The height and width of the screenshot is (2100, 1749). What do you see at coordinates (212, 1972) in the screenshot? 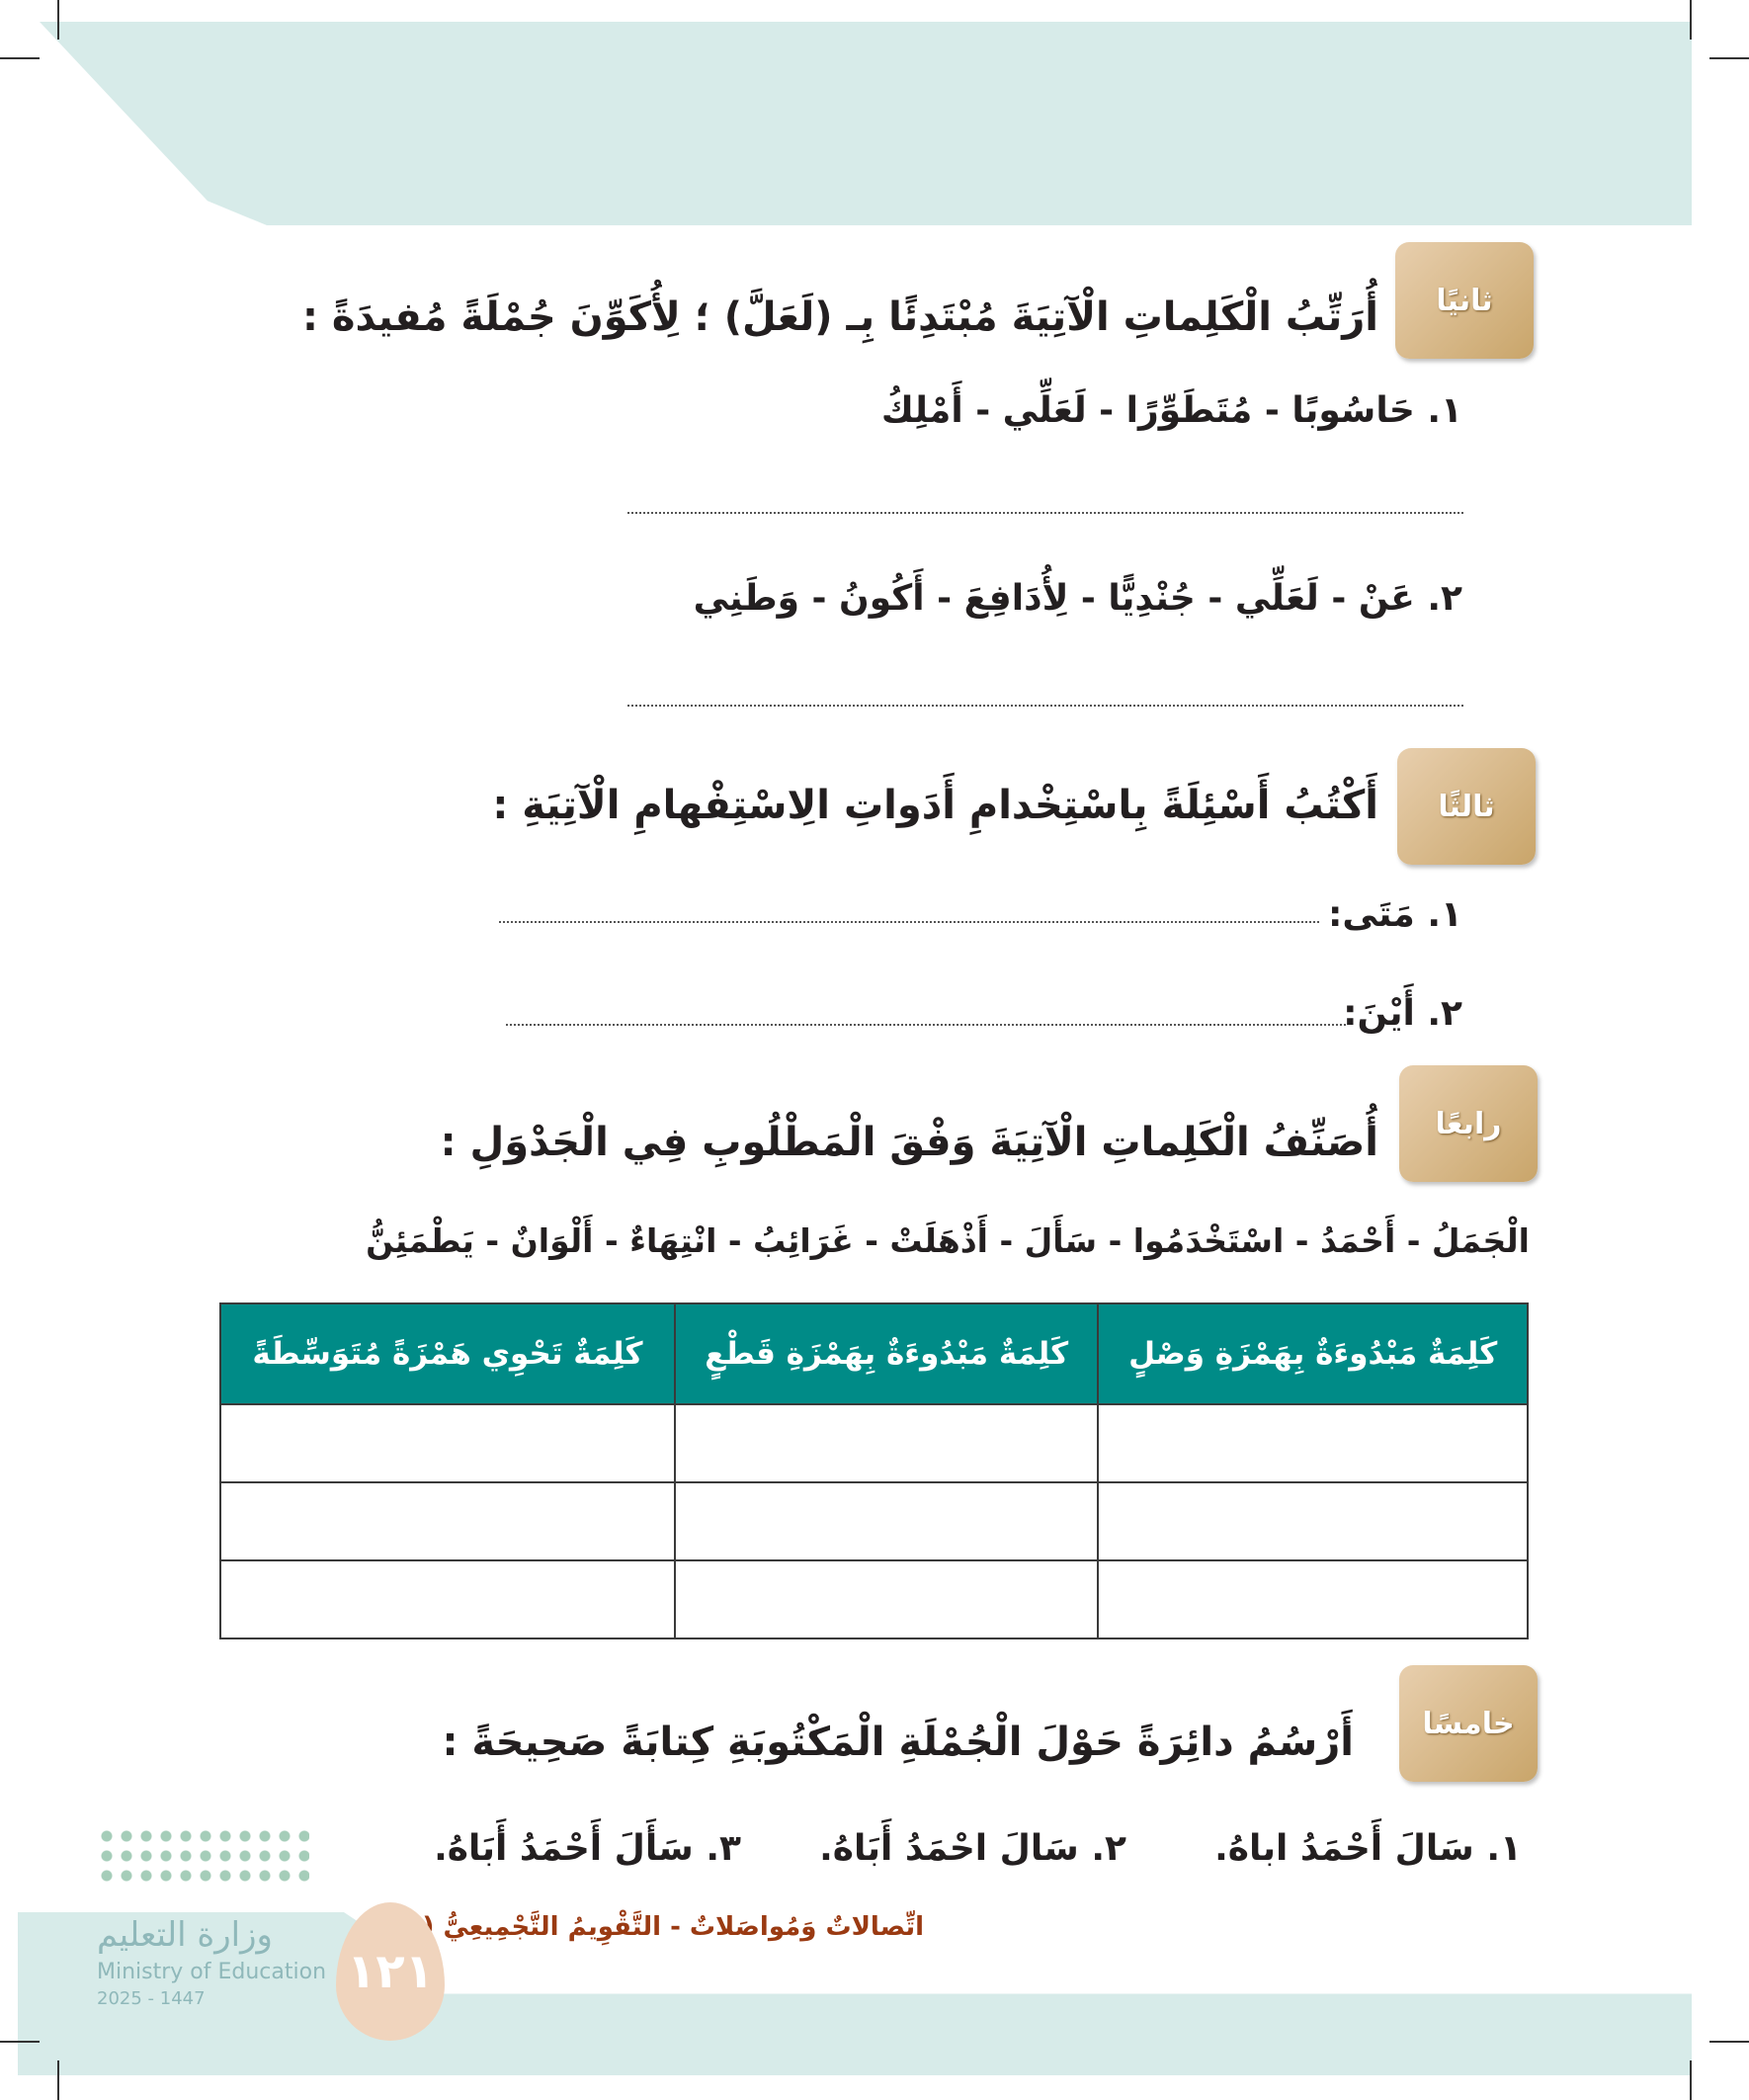
I see `ministry-logo-english: Ministry of Education` at bounding box center [212, 1972].